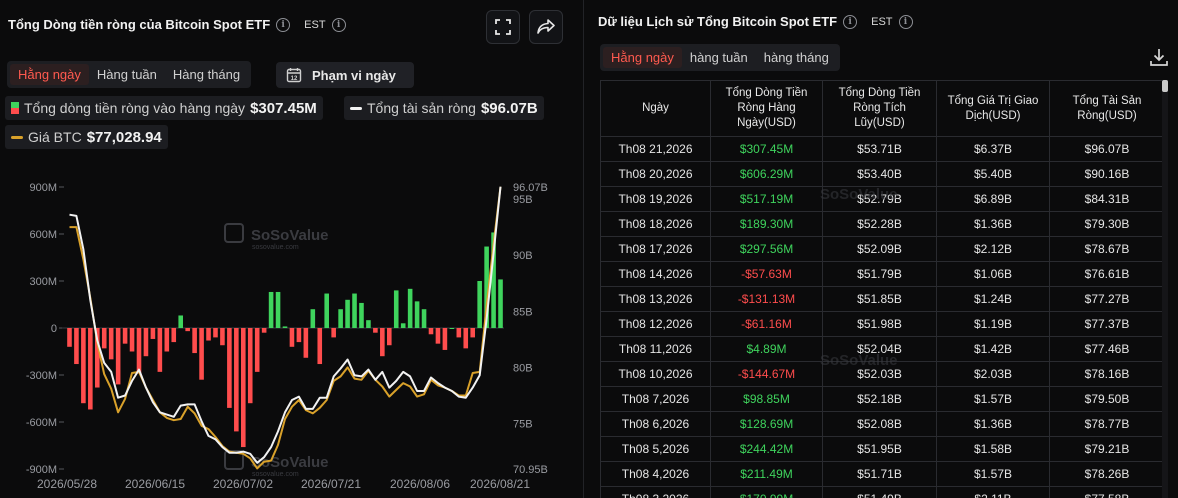 The width and height of the screenshot is (1178, 498). Describe the element at coordinates (1107, 399) in the screenshot. I see `cell-net-assets: $79.50B` at that location.